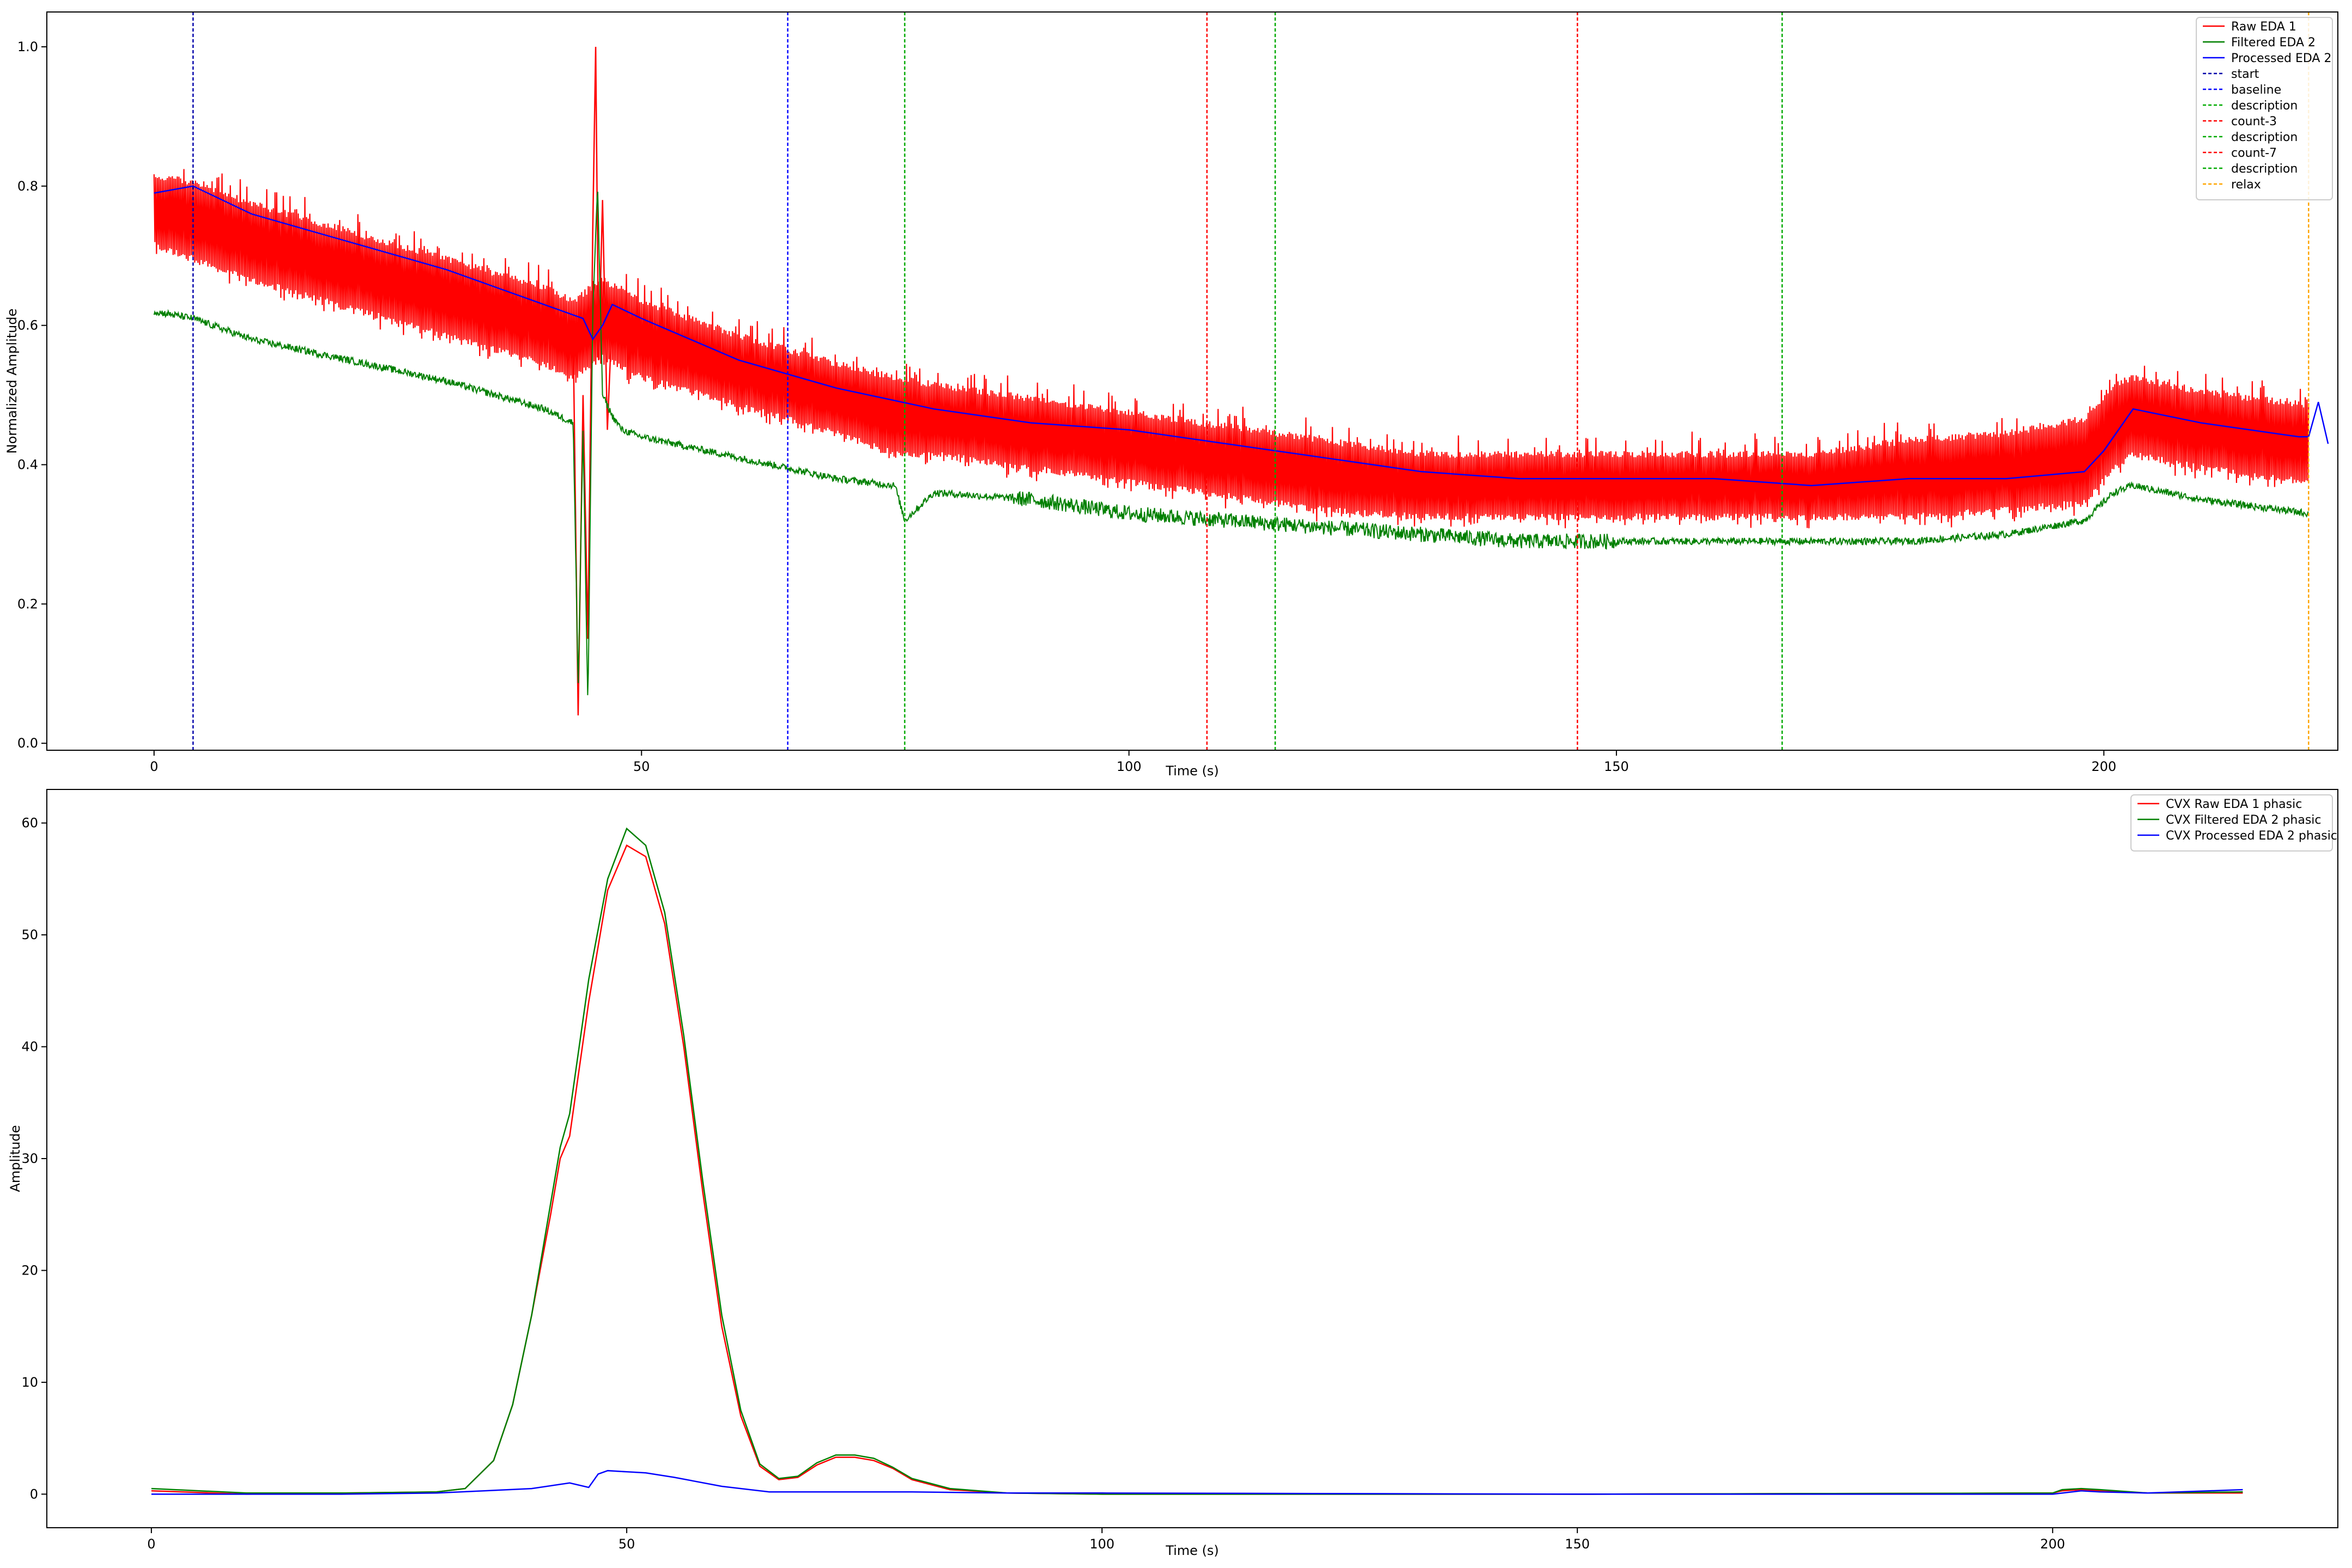  What do you see at coordinates (34, 1494) in the screenshot?
I see `y-tick-label: 0` at bounding box center [34, 1494].